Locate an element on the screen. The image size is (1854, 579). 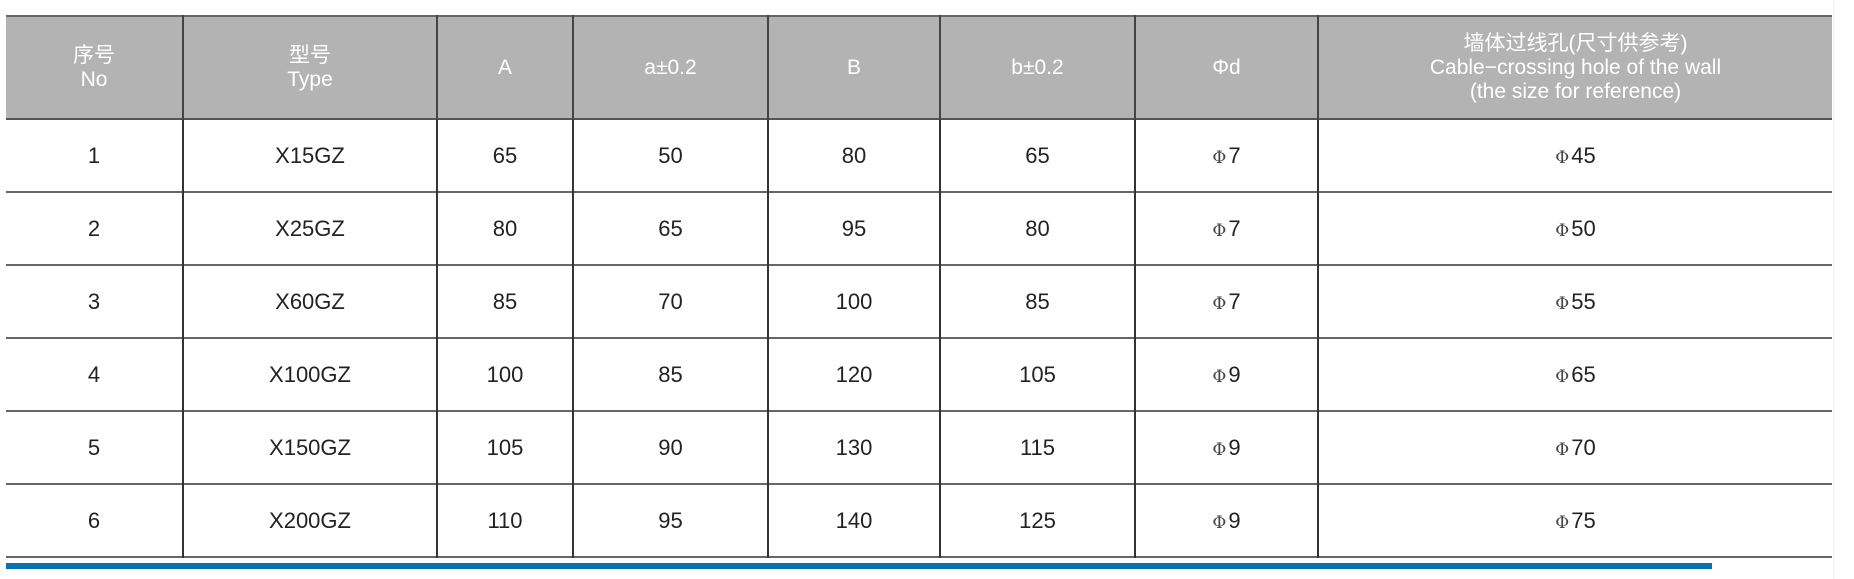
table-row: 4 X100GZ 100 85 120 105 Φ9 Φ65 is located at coordinates (919, 374).